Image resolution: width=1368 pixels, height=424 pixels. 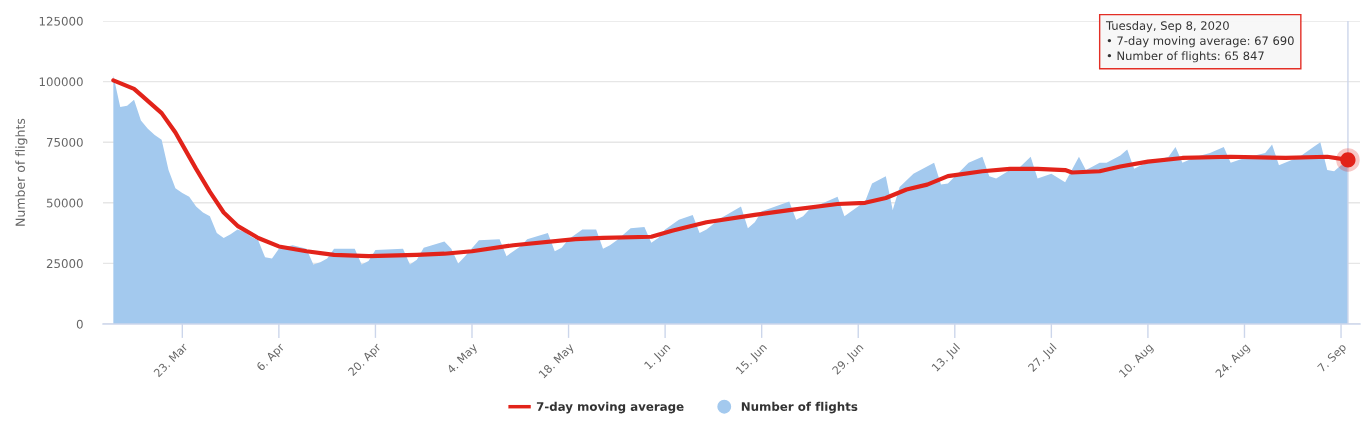 What do you see at coordinates (657, 356) in the screenshot?
I see `x-tick-label: 1. Jun` at bounding box center [657, 356].